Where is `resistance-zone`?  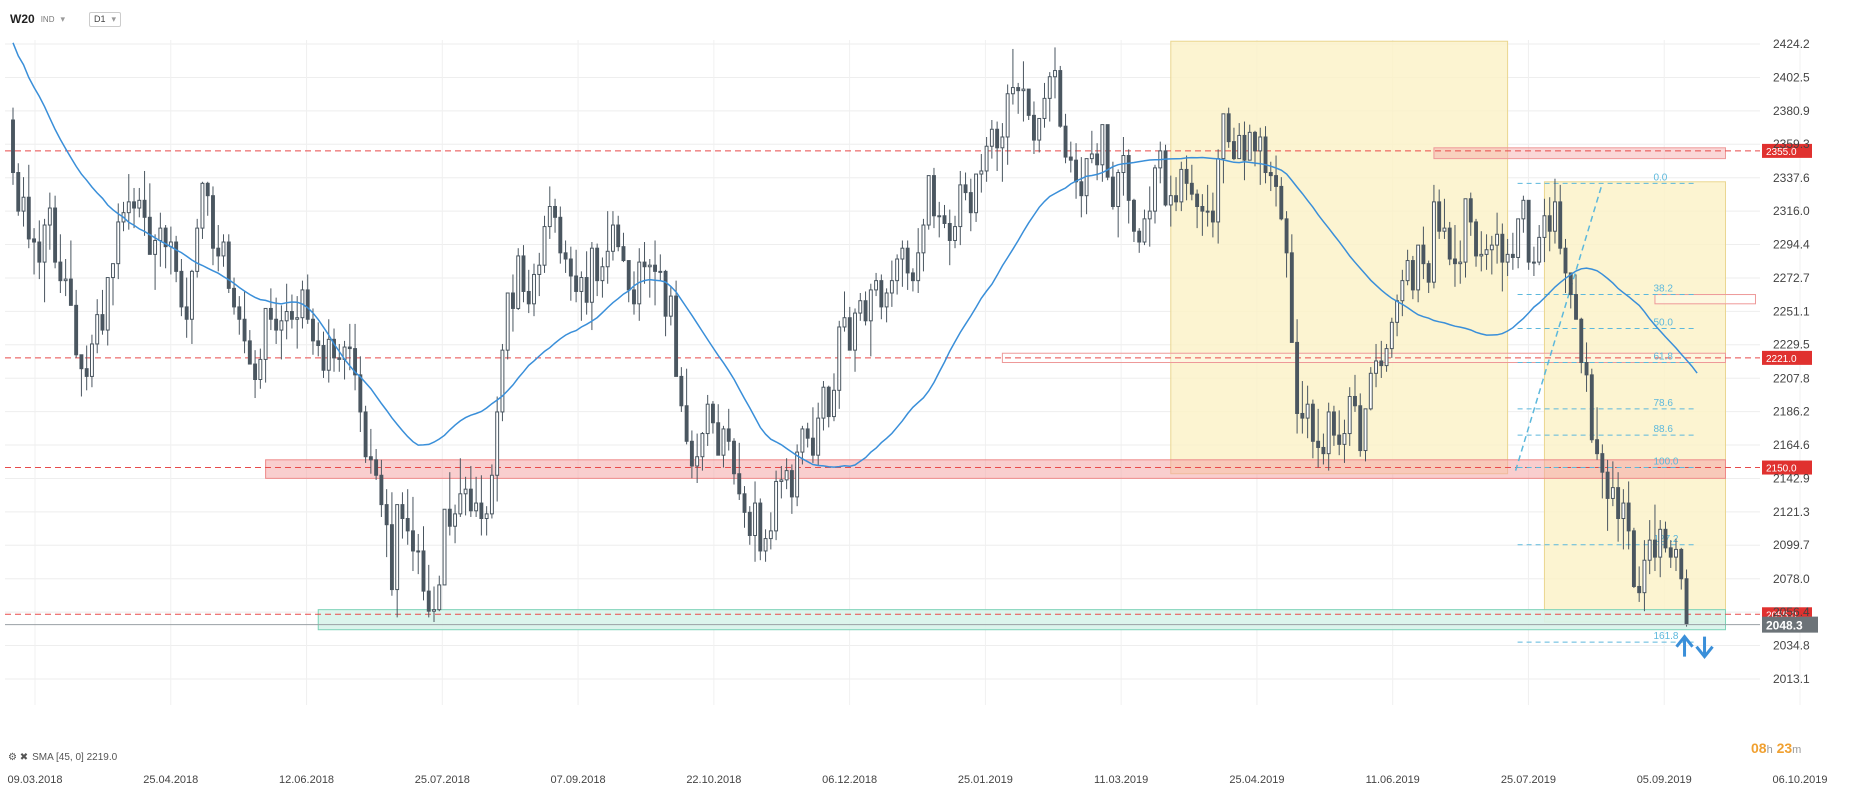 resistance-zone is located at coordinates (1579, 153).